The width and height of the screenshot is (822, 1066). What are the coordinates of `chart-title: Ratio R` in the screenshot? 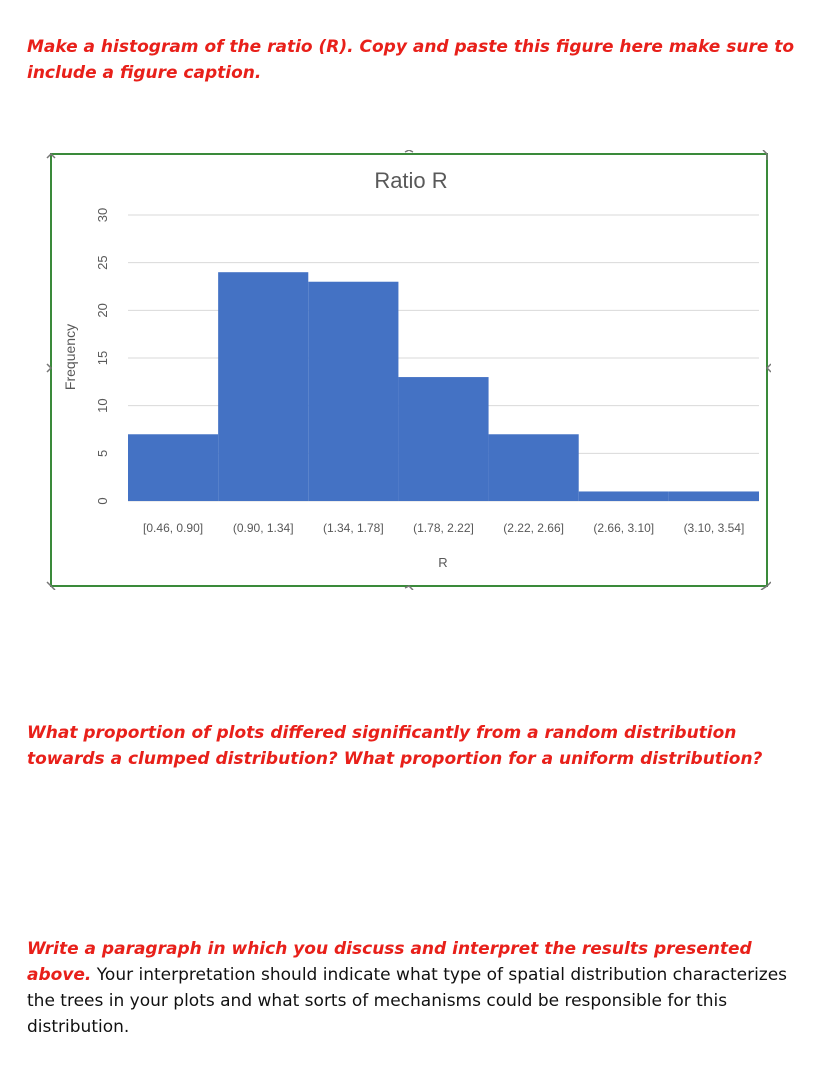 It's located at (410, 180).